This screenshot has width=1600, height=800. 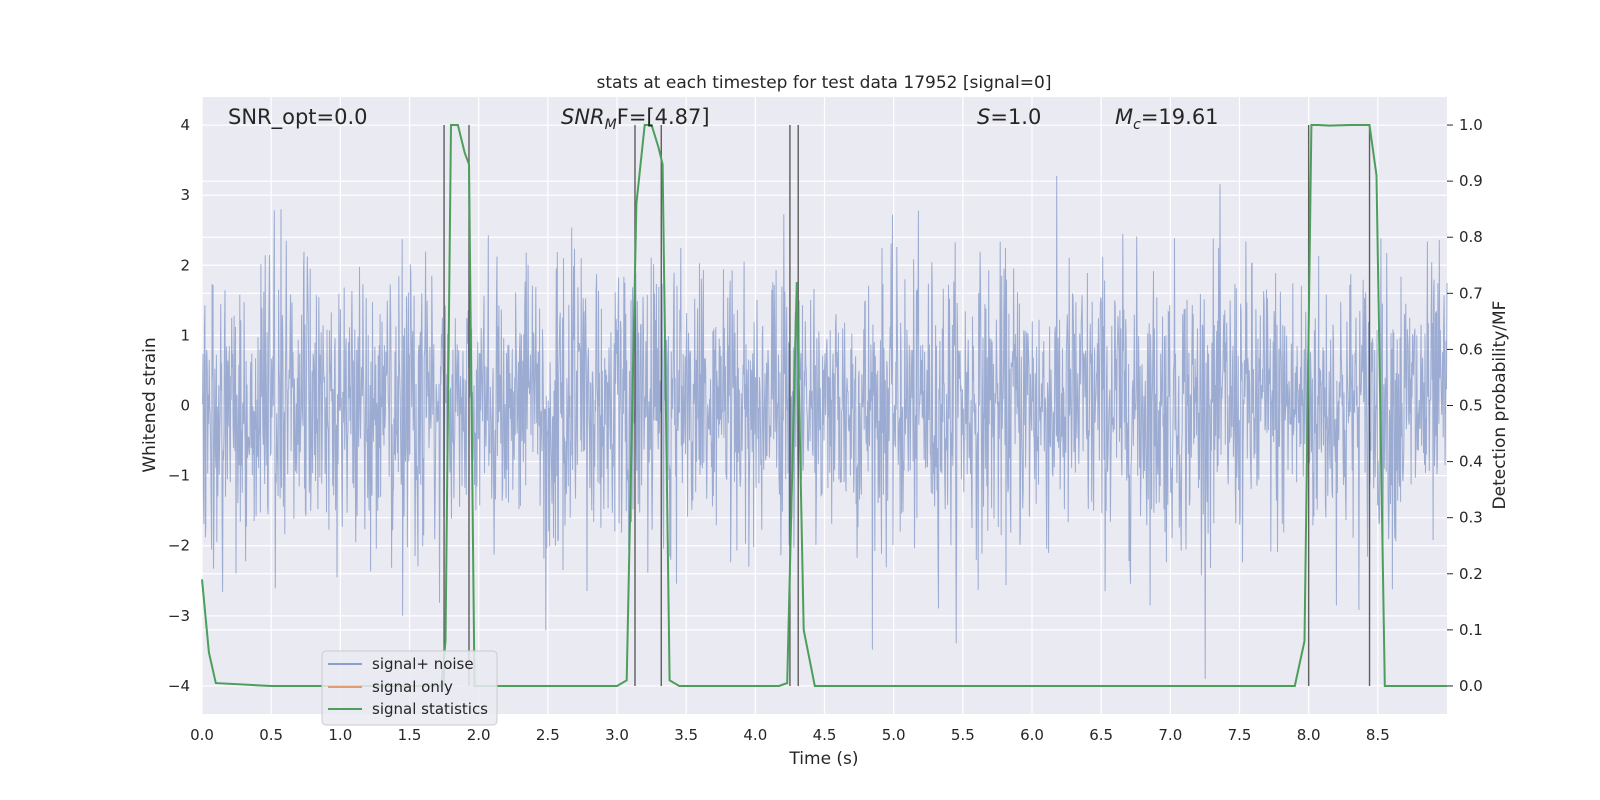 What do you see at coordinates (179, 546) in the screenshot?
I see `y-tick-label: −2` at bounding box center [179, 546].